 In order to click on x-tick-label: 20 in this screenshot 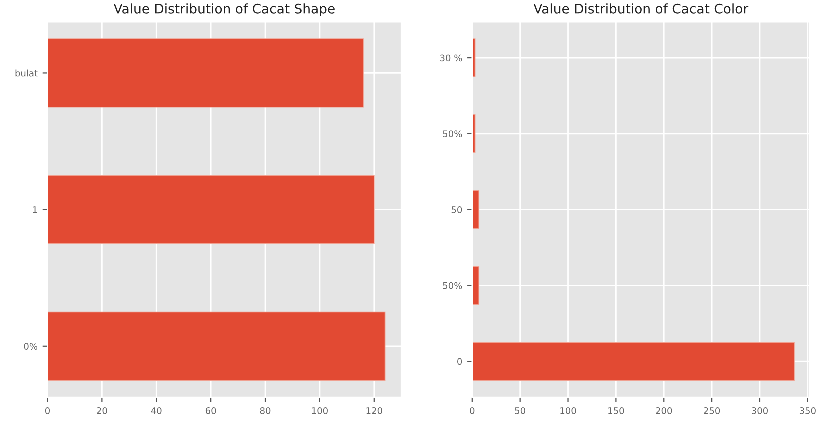, I will do `click(102, 411)`.